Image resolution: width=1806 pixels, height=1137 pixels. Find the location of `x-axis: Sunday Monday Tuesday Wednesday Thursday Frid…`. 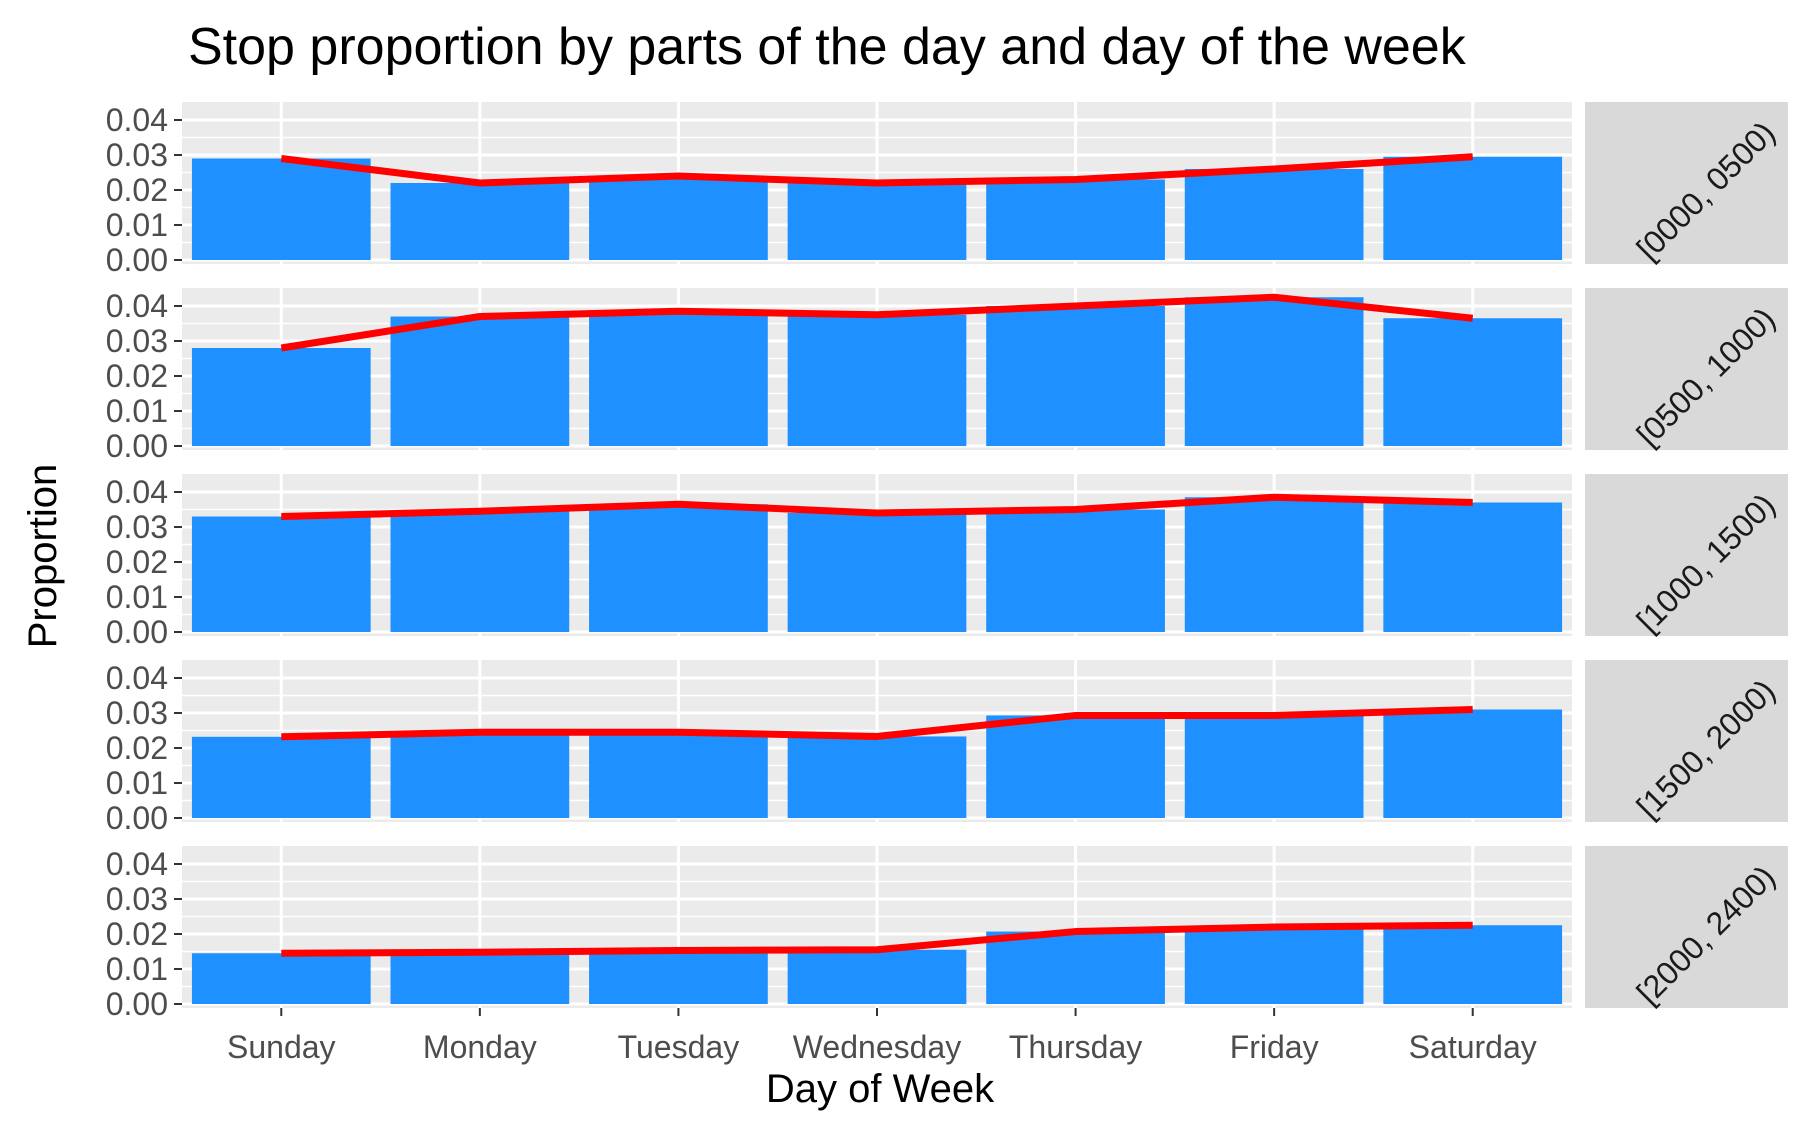

x-axis: Sunday Monday Tuesday Wednesday Thursday Frid… is located at coordinates (882, 1036).